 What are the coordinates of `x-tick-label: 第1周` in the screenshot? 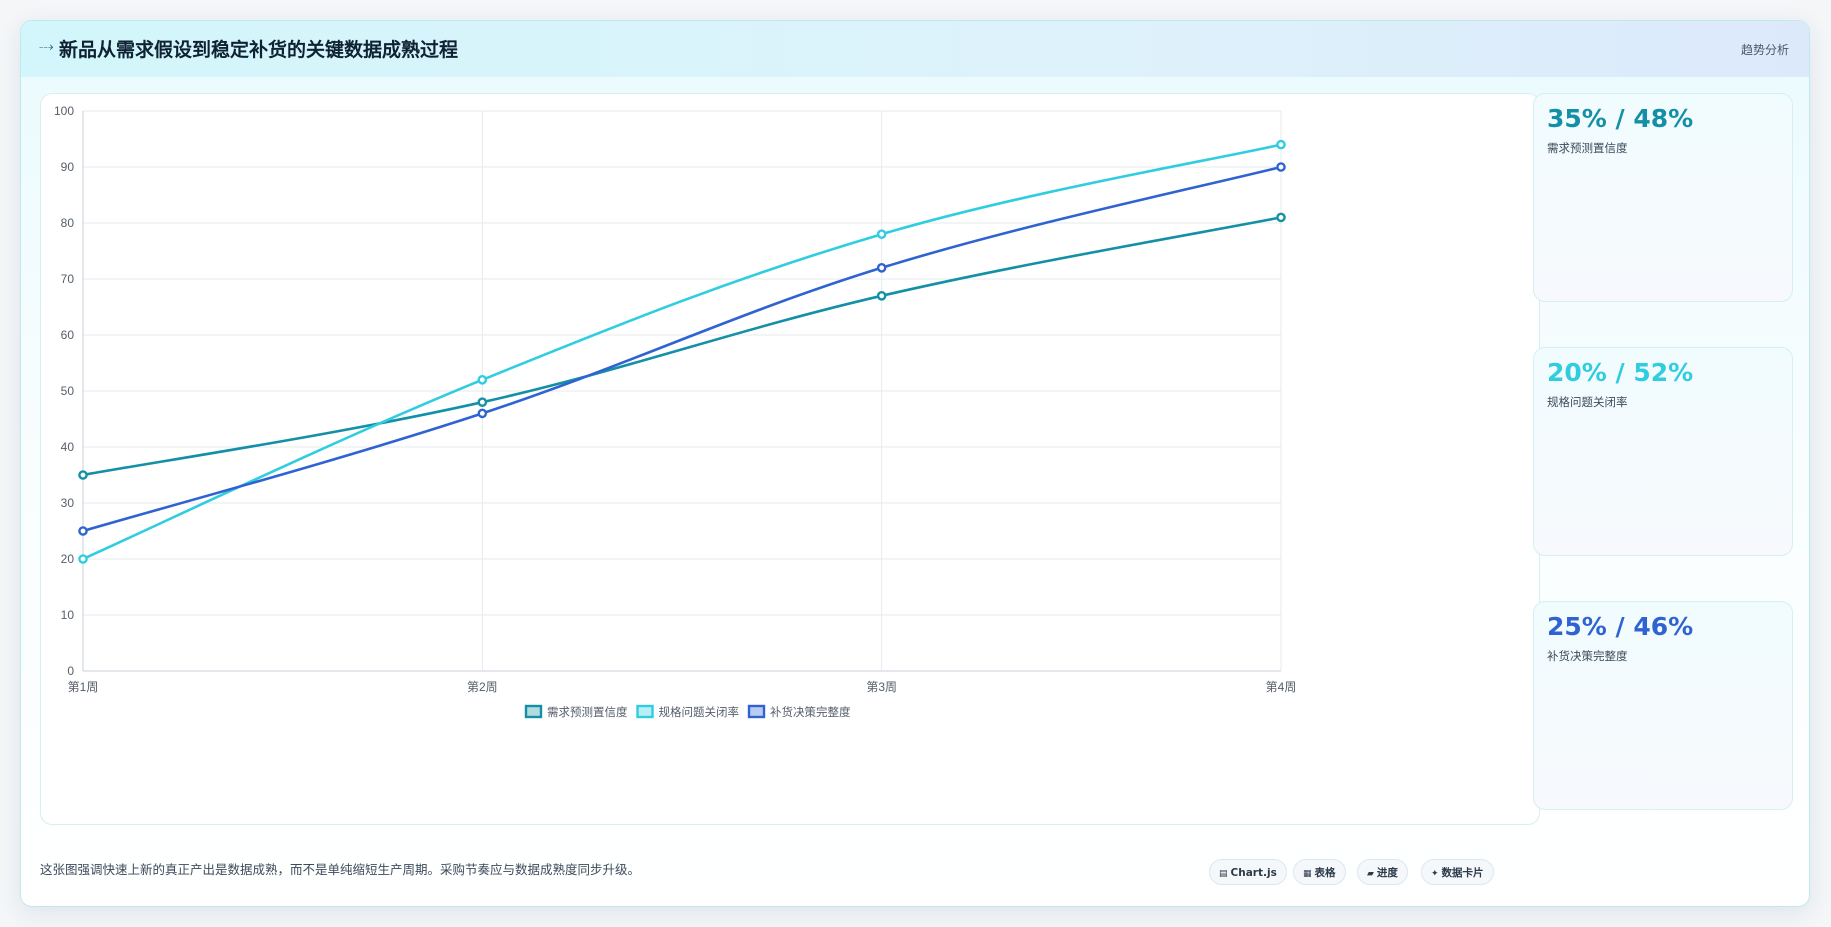 It's located at (83, 687).